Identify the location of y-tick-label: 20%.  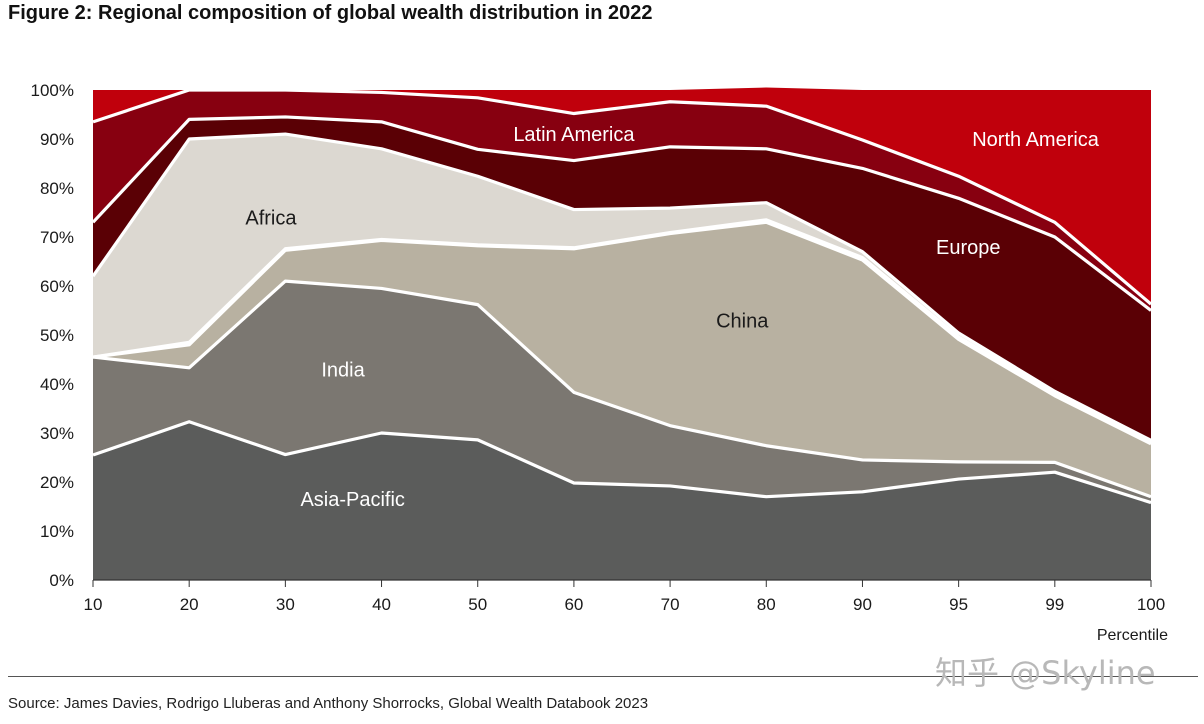
(57, 482).